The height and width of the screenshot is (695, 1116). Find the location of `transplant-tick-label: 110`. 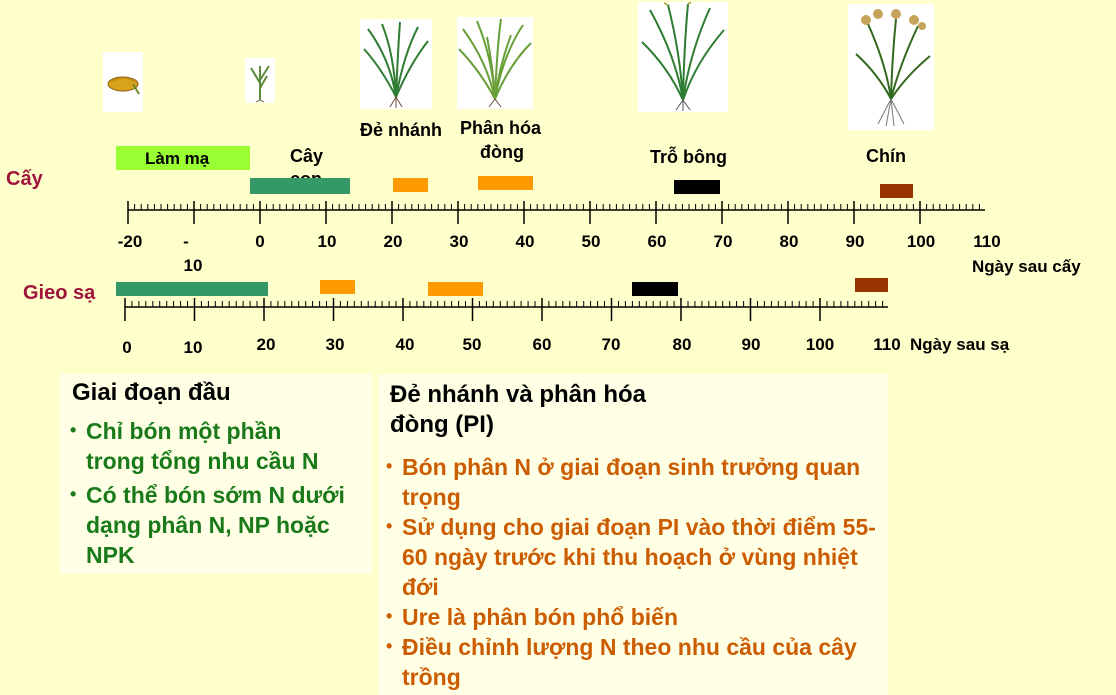

transplant-tick-label: 110 is located at coordinates (987, 241).